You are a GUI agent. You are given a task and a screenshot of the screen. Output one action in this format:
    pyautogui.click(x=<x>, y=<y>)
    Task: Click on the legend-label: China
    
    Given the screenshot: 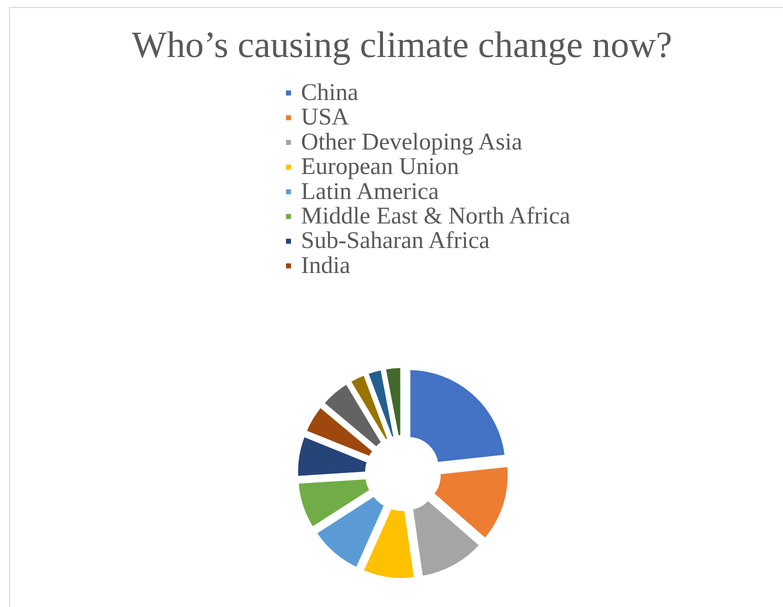 What is the action you would take?
    pyautogui.click(x=330, y=93)
    